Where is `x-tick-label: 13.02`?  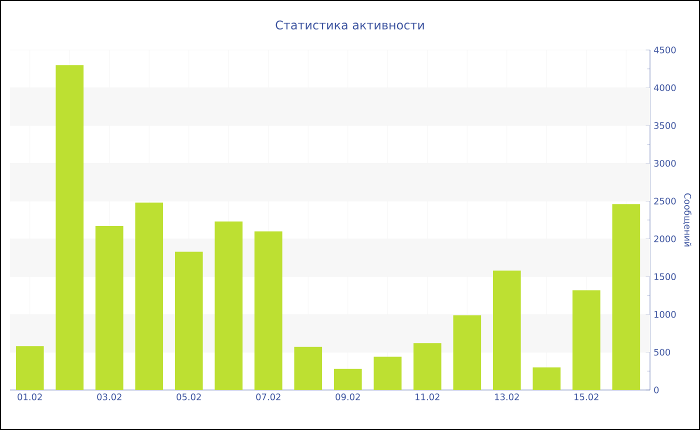
x-tick-label: 13.02 is located at coordinates (507, 397).